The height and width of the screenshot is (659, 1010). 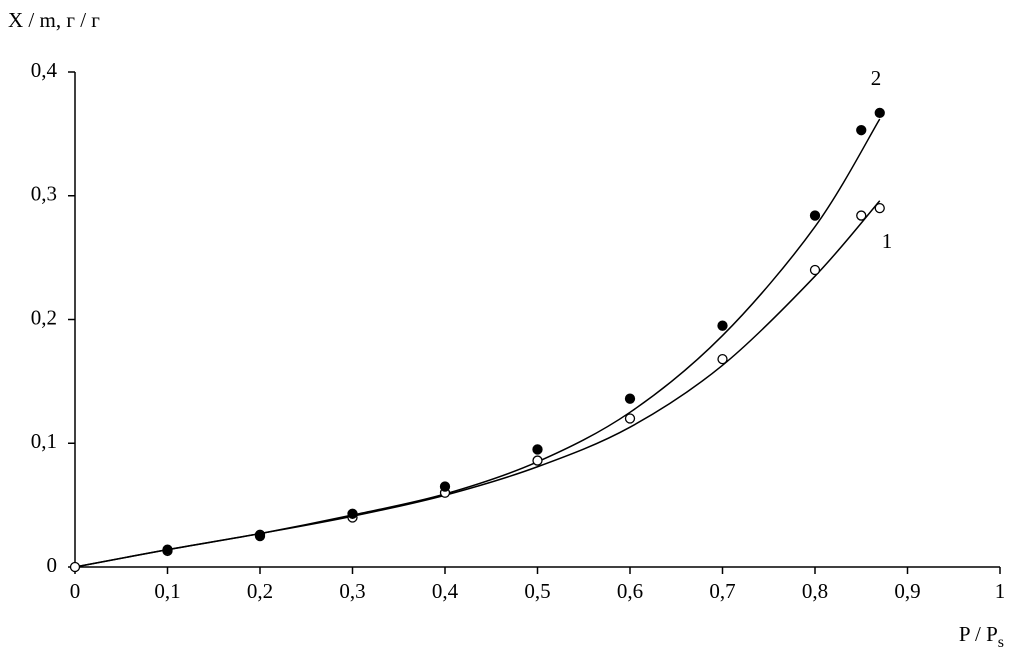 What do you see at coordinates (630, 591) in the screenshot?
I see `x-tick-label: 0,6` at bounding box center [630, 591].